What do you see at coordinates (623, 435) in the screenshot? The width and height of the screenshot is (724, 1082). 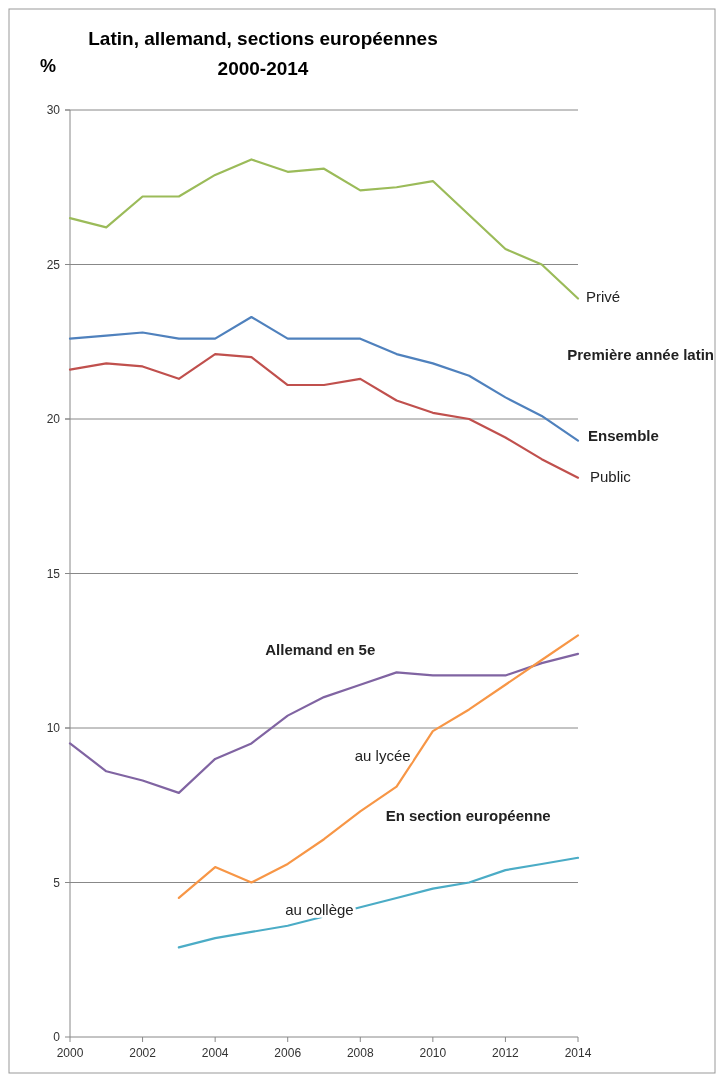 I see `series-label: Ensemble` at bounding box center [623, 435].